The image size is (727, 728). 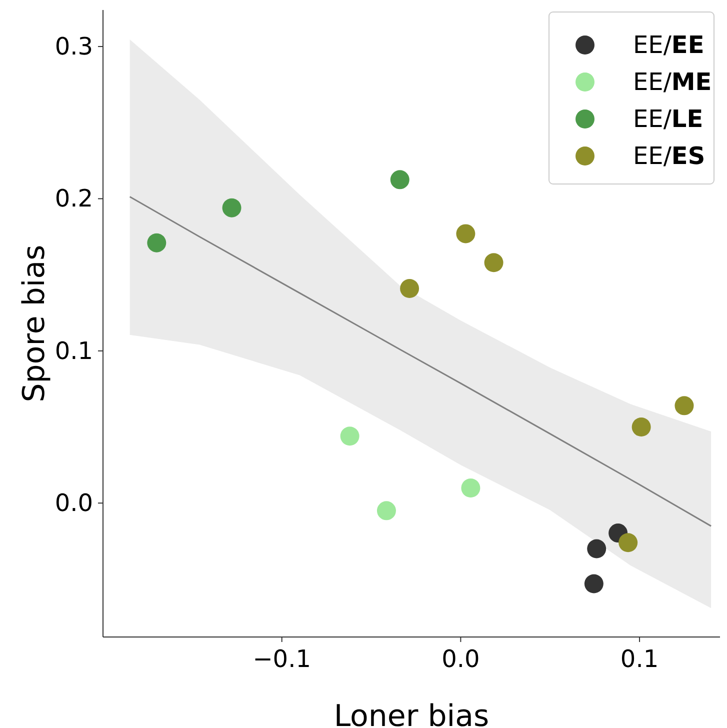 What do you see at coordinates (668, 119) in the screenshot?
I see `legend-label: EE/LE` at bounding box center [668, 119].